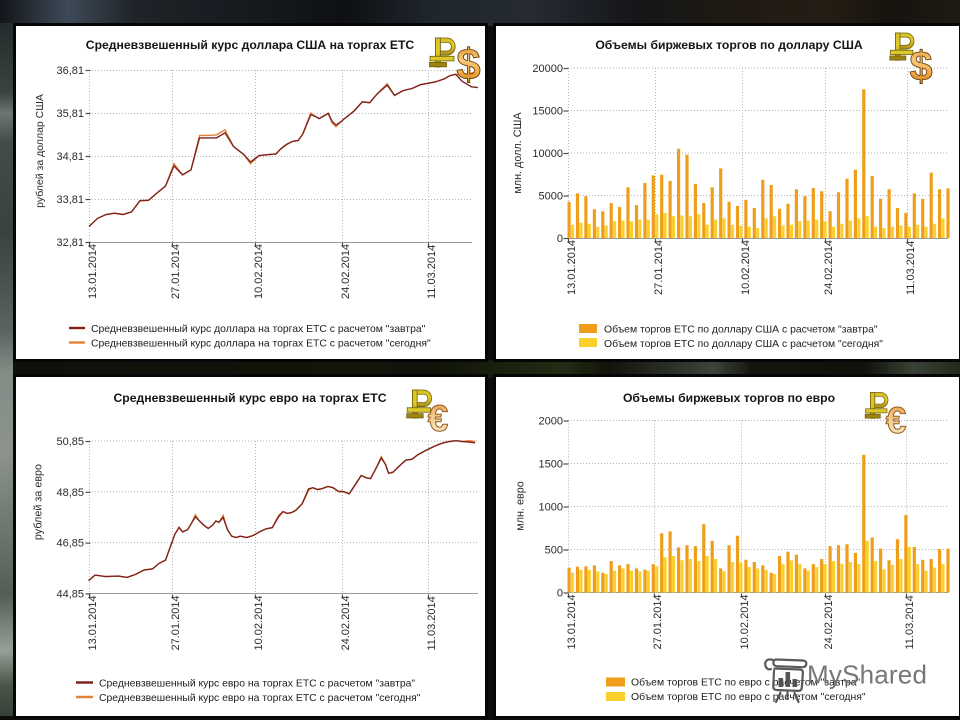  Describe the element at coordinates (70, 442) in the screenshot. I see `svg-text: 50,85` at that location.